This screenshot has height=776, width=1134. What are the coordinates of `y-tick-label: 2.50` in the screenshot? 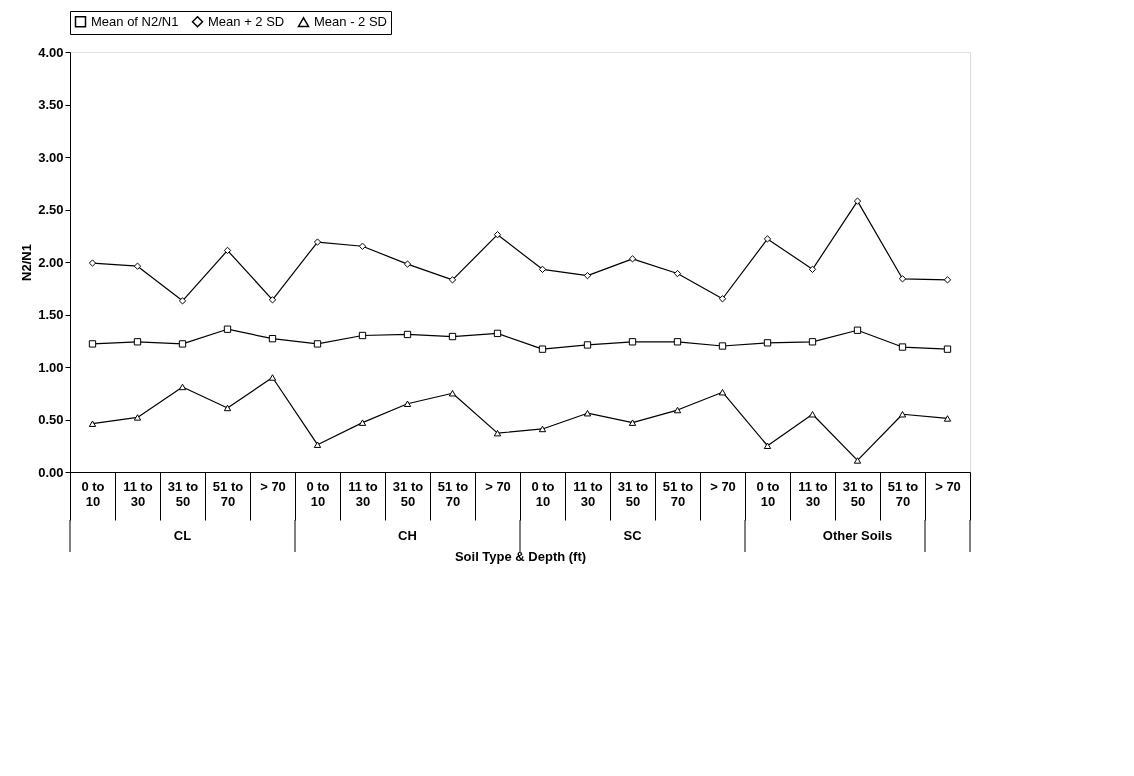 It's located at (51, 209).